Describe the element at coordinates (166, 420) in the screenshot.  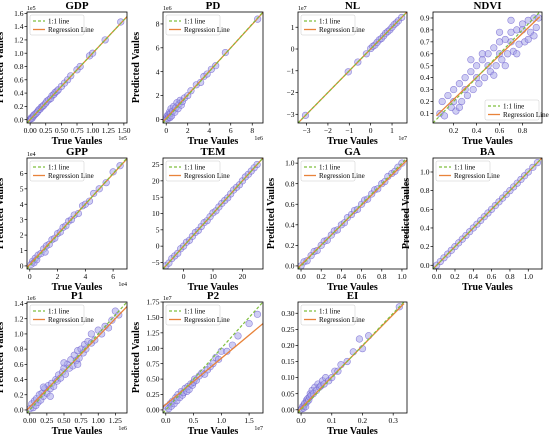
I see `x-tick-label: 0.0` at that location.